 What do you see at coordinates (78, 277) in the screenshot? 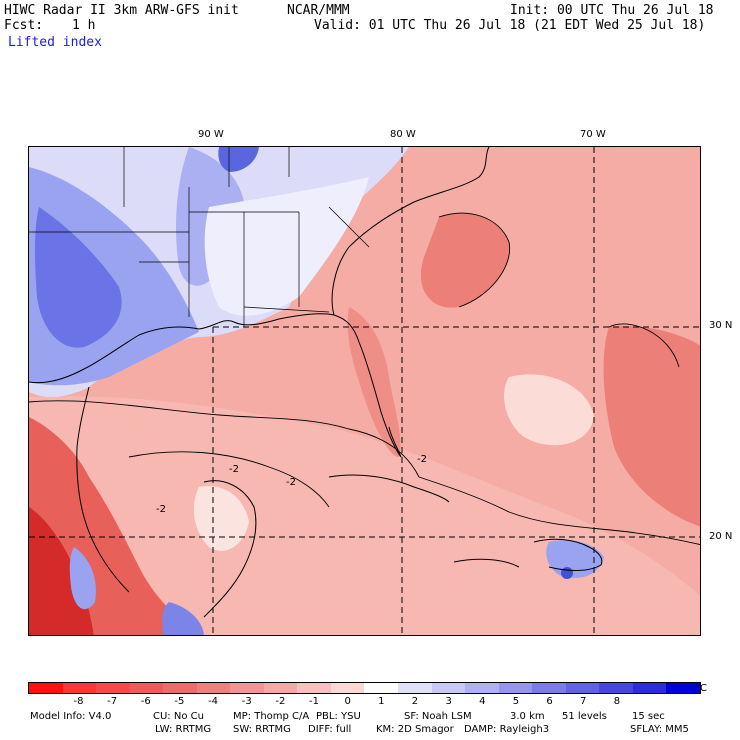
I see `texas-deep-blue` at bounding box center [78, 277].